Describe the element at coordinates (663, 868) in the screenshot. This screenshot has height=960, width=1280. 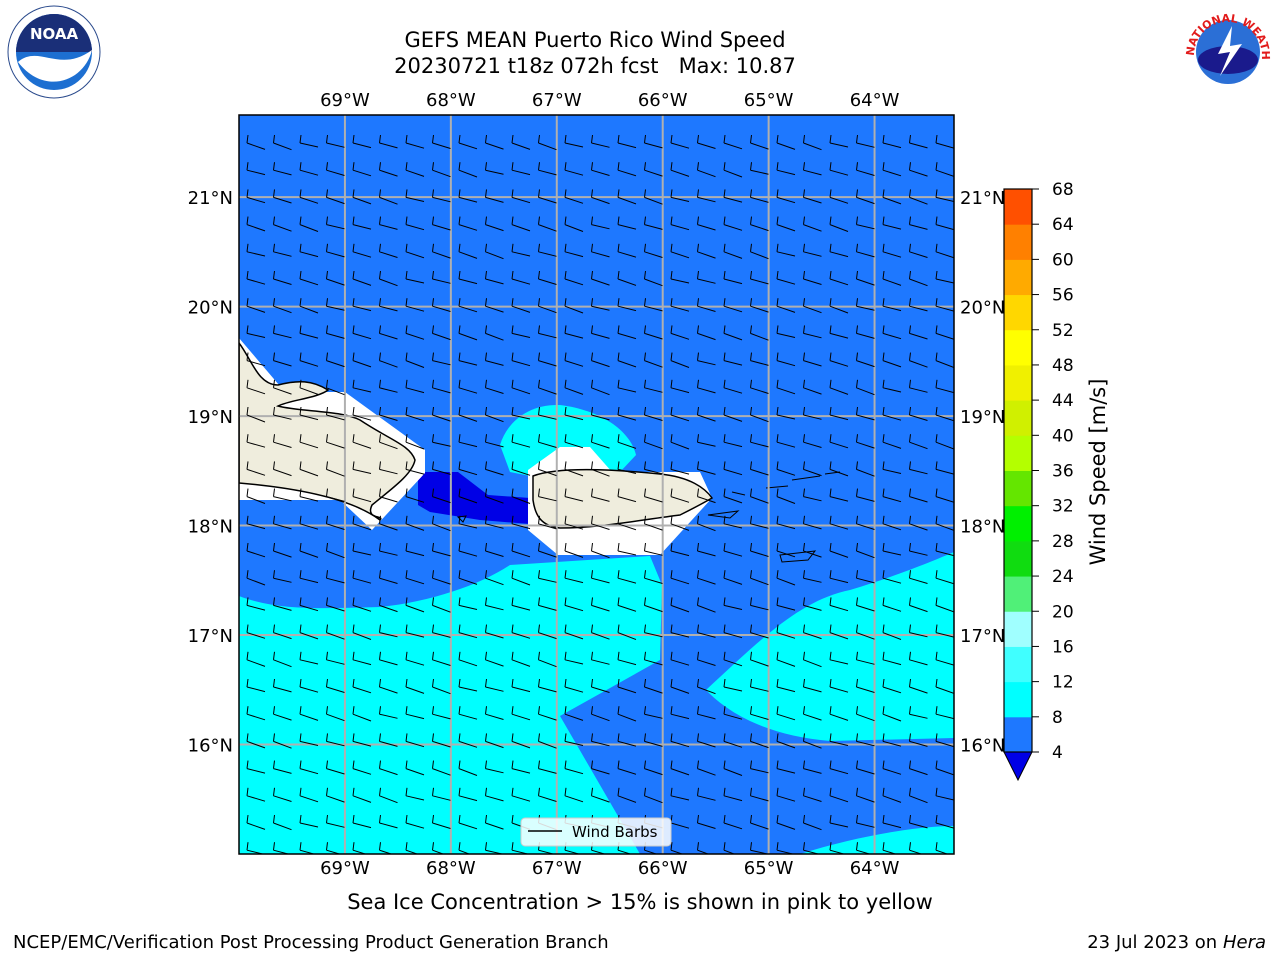
I see `lon-label-bottom: 66°W` at that location.